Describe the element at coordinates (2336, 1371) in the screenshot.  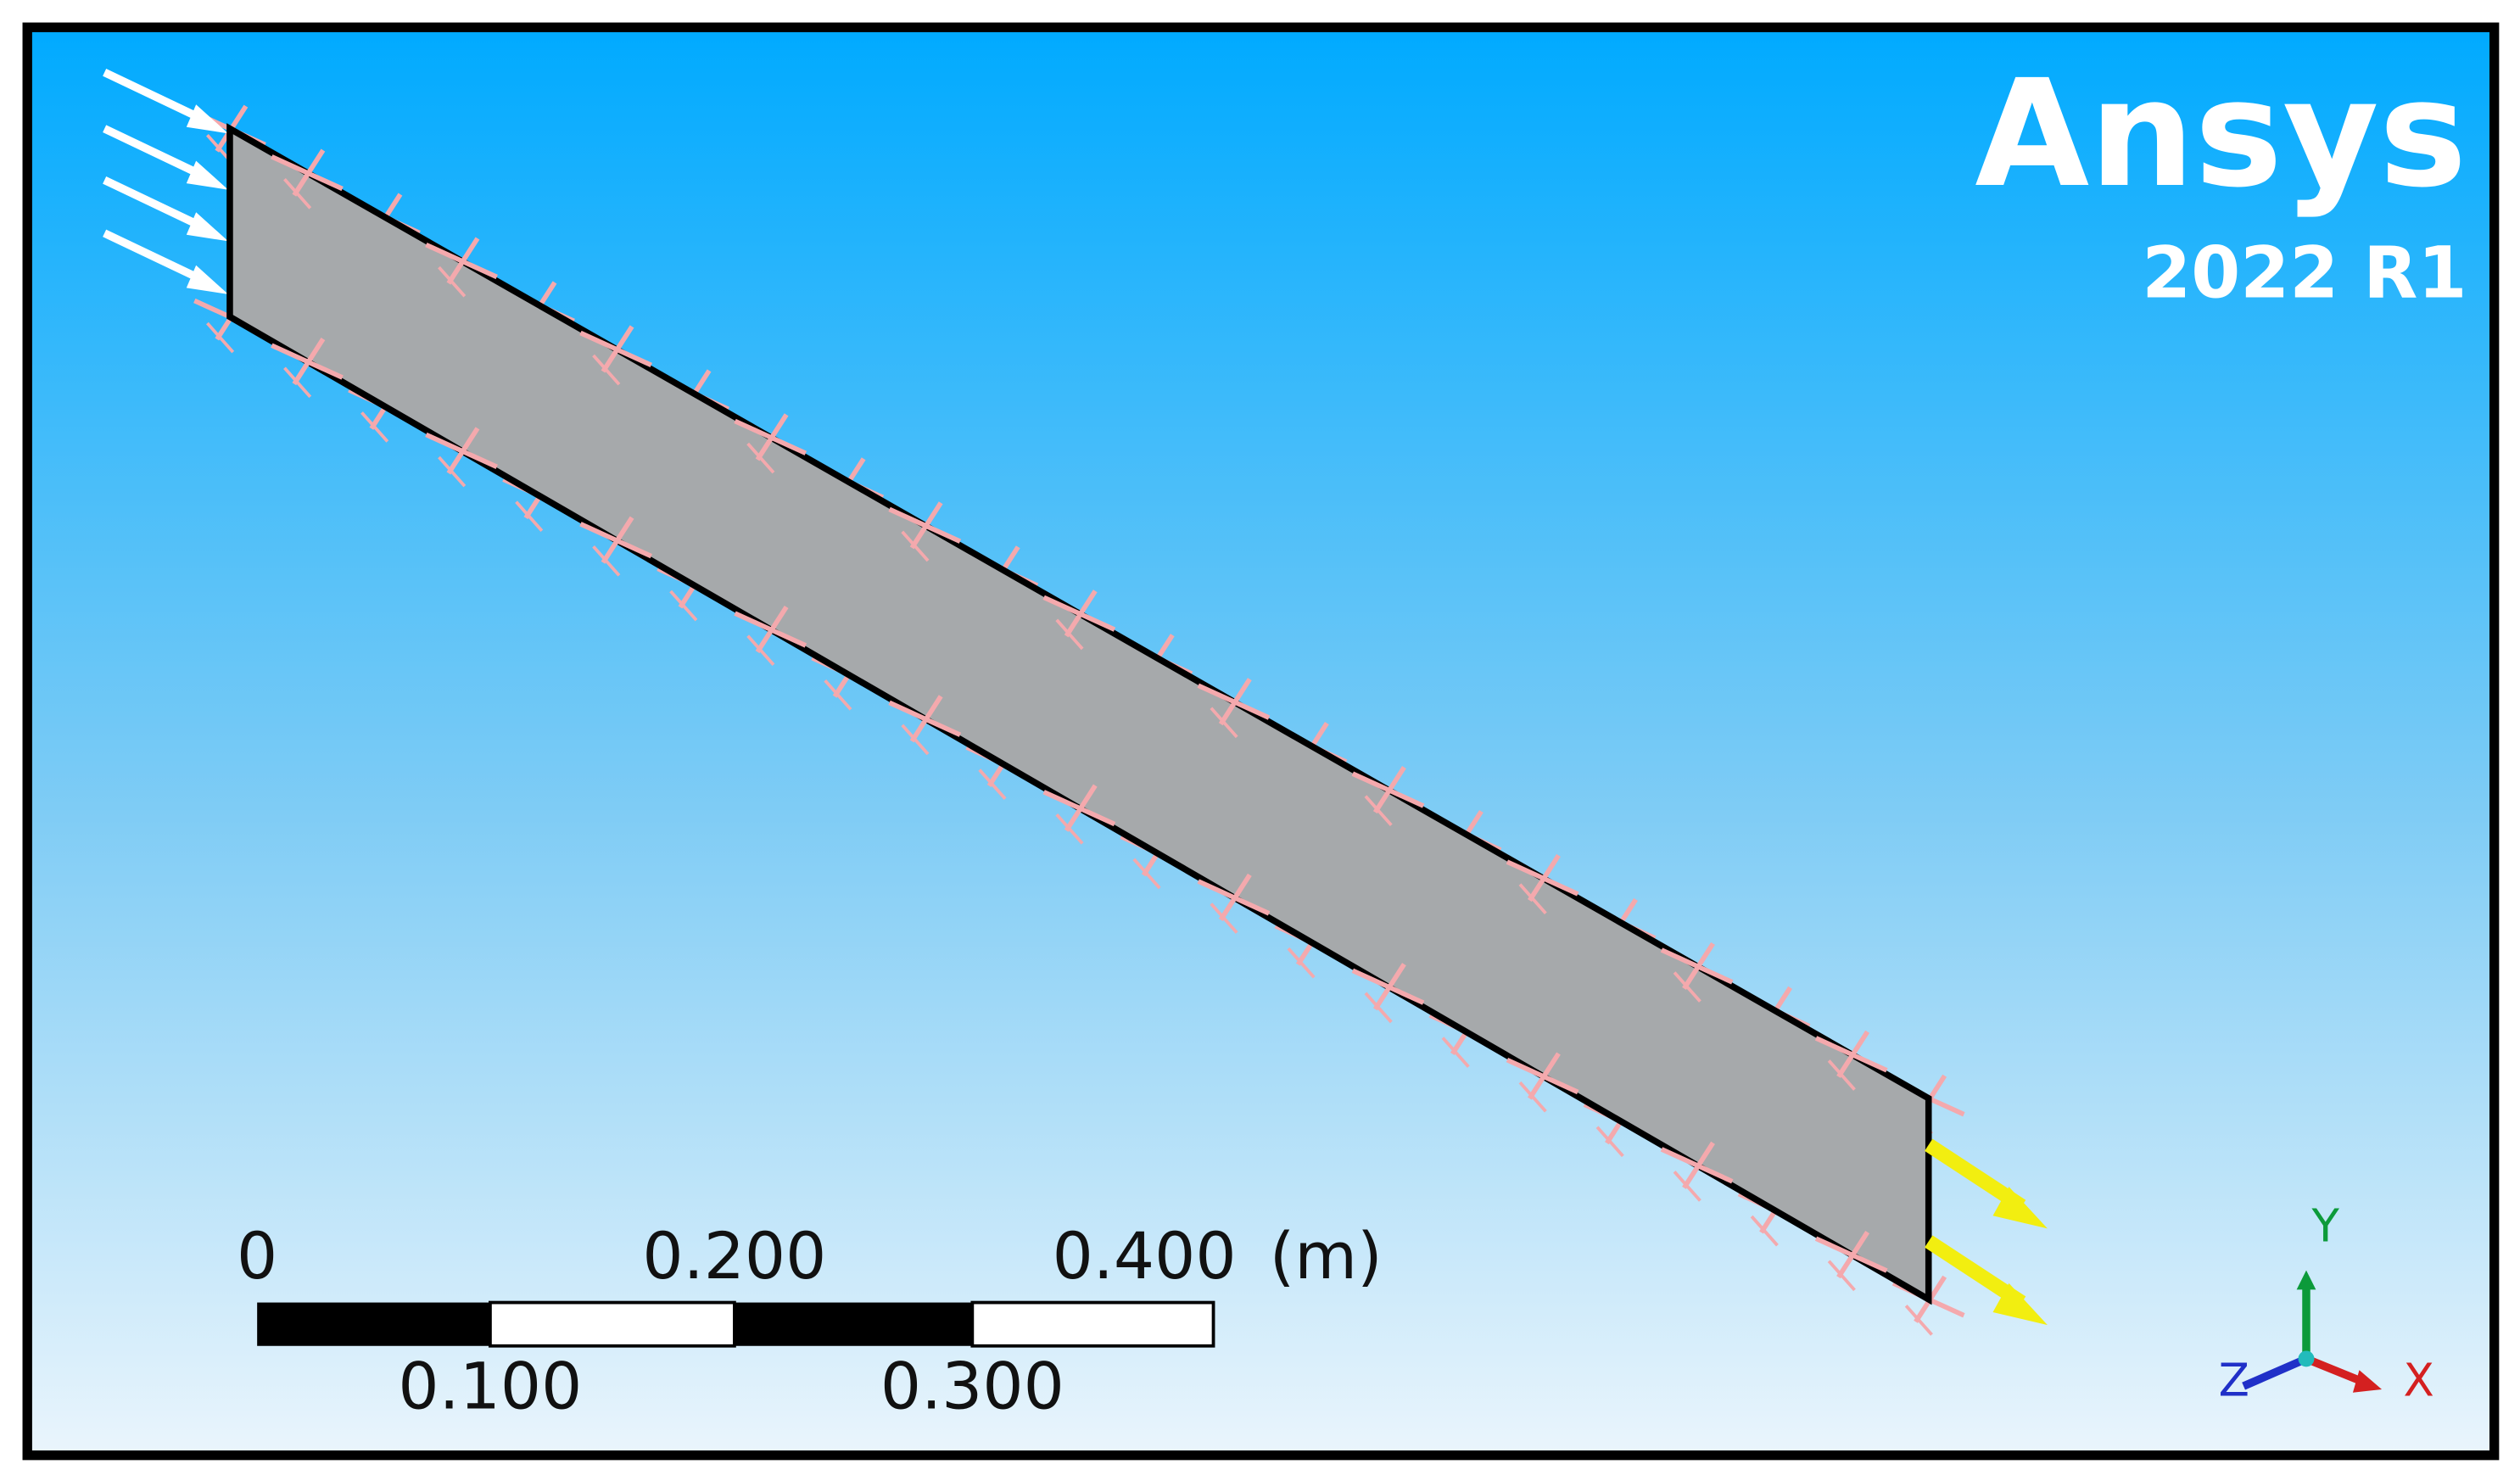
I see `x-axis` at that location.